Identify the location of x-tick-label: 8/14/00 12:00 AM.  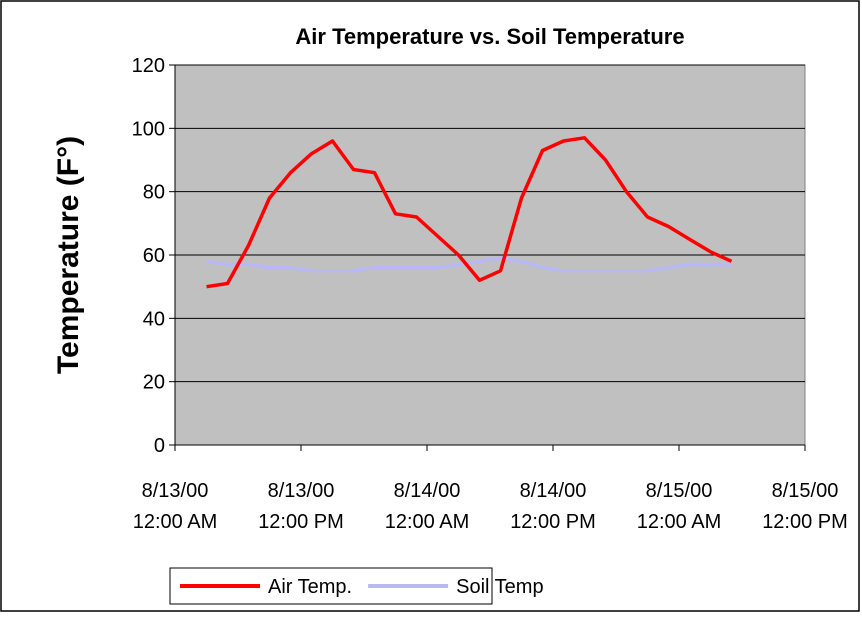
(427, 506).